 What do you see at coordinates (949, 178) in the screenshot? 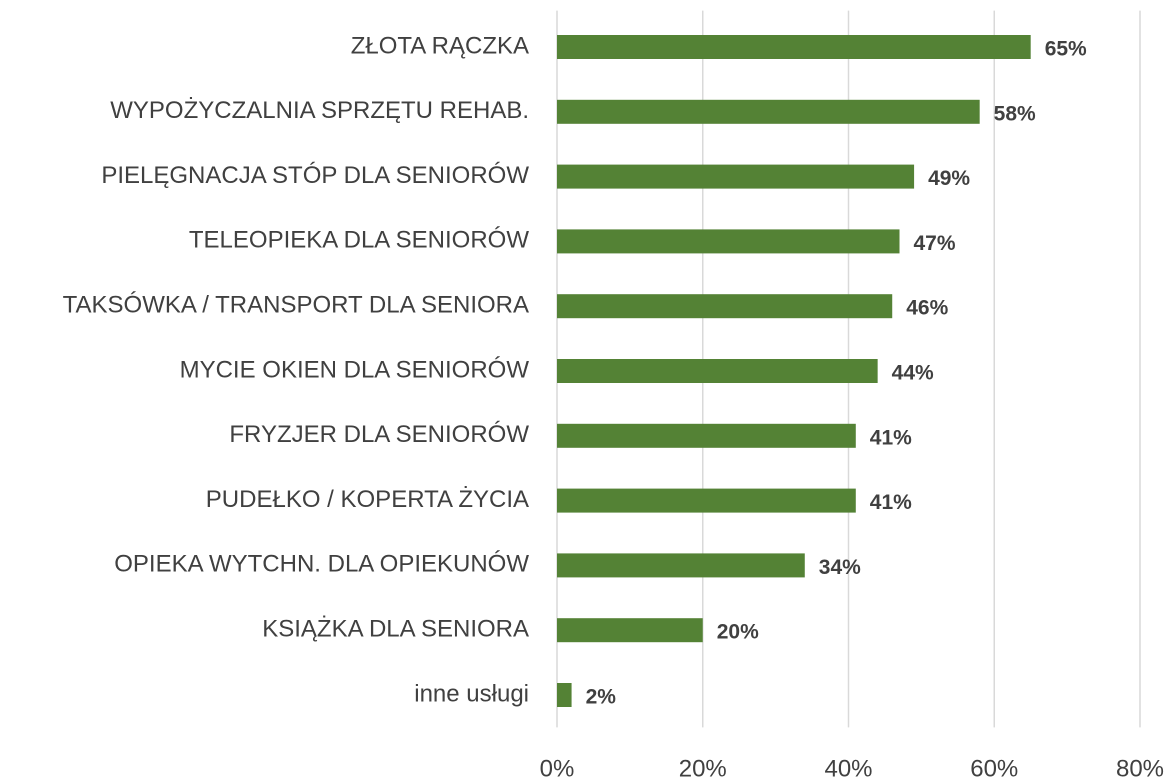
I see `value-label: 49%` at bounding box center [949, 178].